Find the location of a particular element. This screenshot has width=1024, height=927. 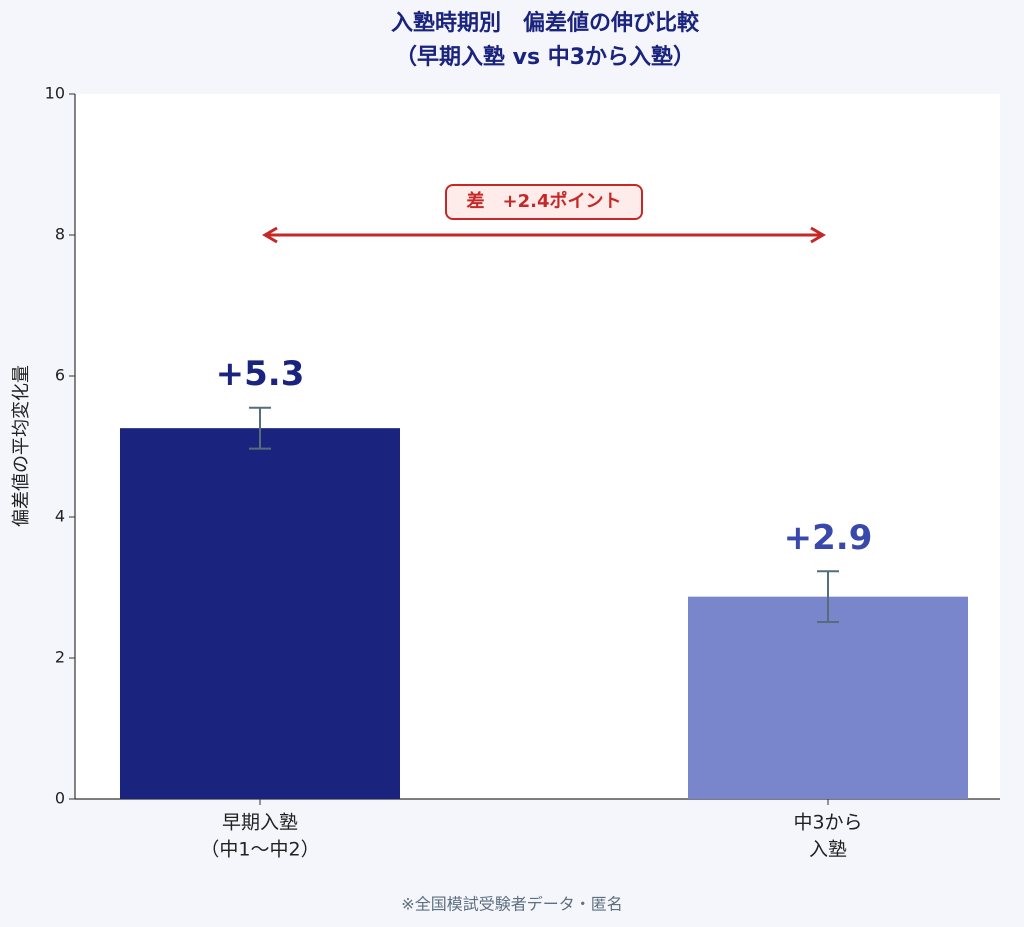

y-tick-label: 4 is located at coordinates (60, 516).